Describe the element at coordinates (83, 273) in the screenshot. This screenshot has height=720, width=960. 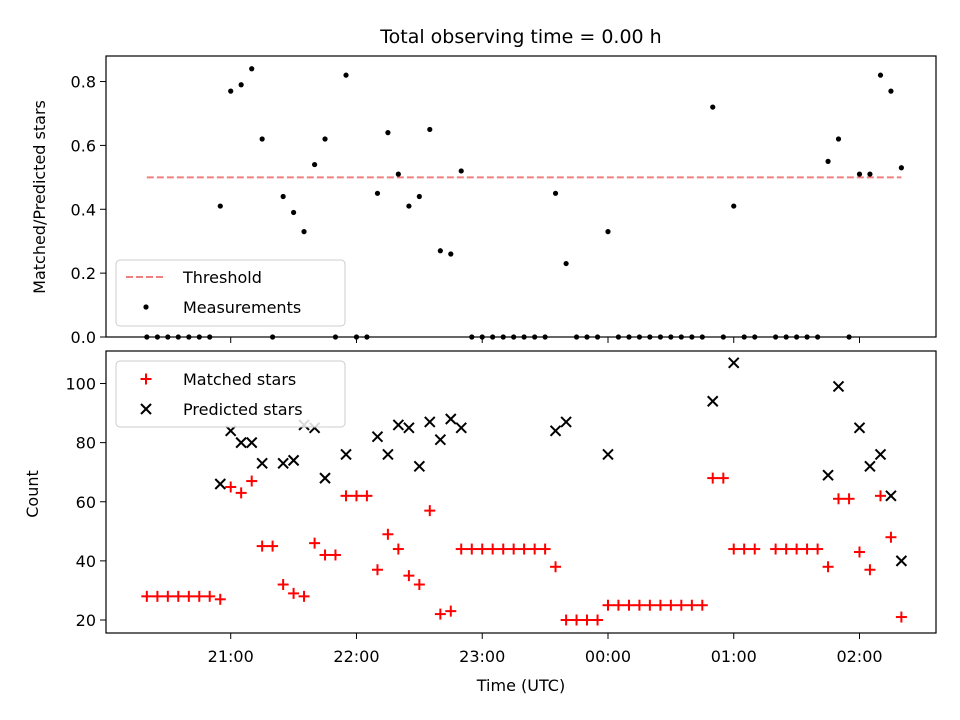
I see `y-tick-label: 0.2` at that location.